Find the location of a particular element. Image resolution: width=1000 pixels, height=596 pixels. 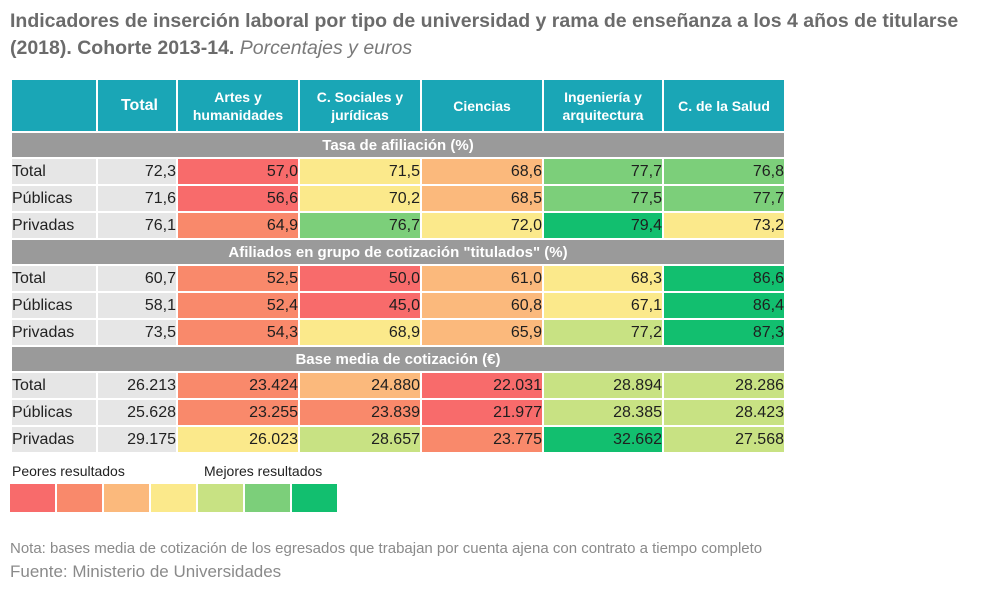

value-cell: 54,3 is located at coordinates (238, 332).